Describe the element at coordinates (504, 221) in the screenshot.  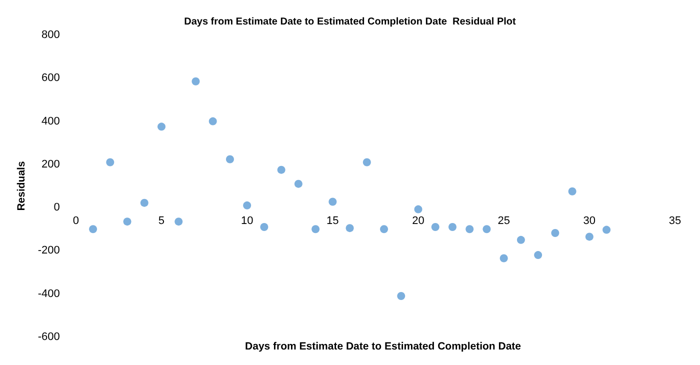
I see `x-tick-label: 25` at that location.